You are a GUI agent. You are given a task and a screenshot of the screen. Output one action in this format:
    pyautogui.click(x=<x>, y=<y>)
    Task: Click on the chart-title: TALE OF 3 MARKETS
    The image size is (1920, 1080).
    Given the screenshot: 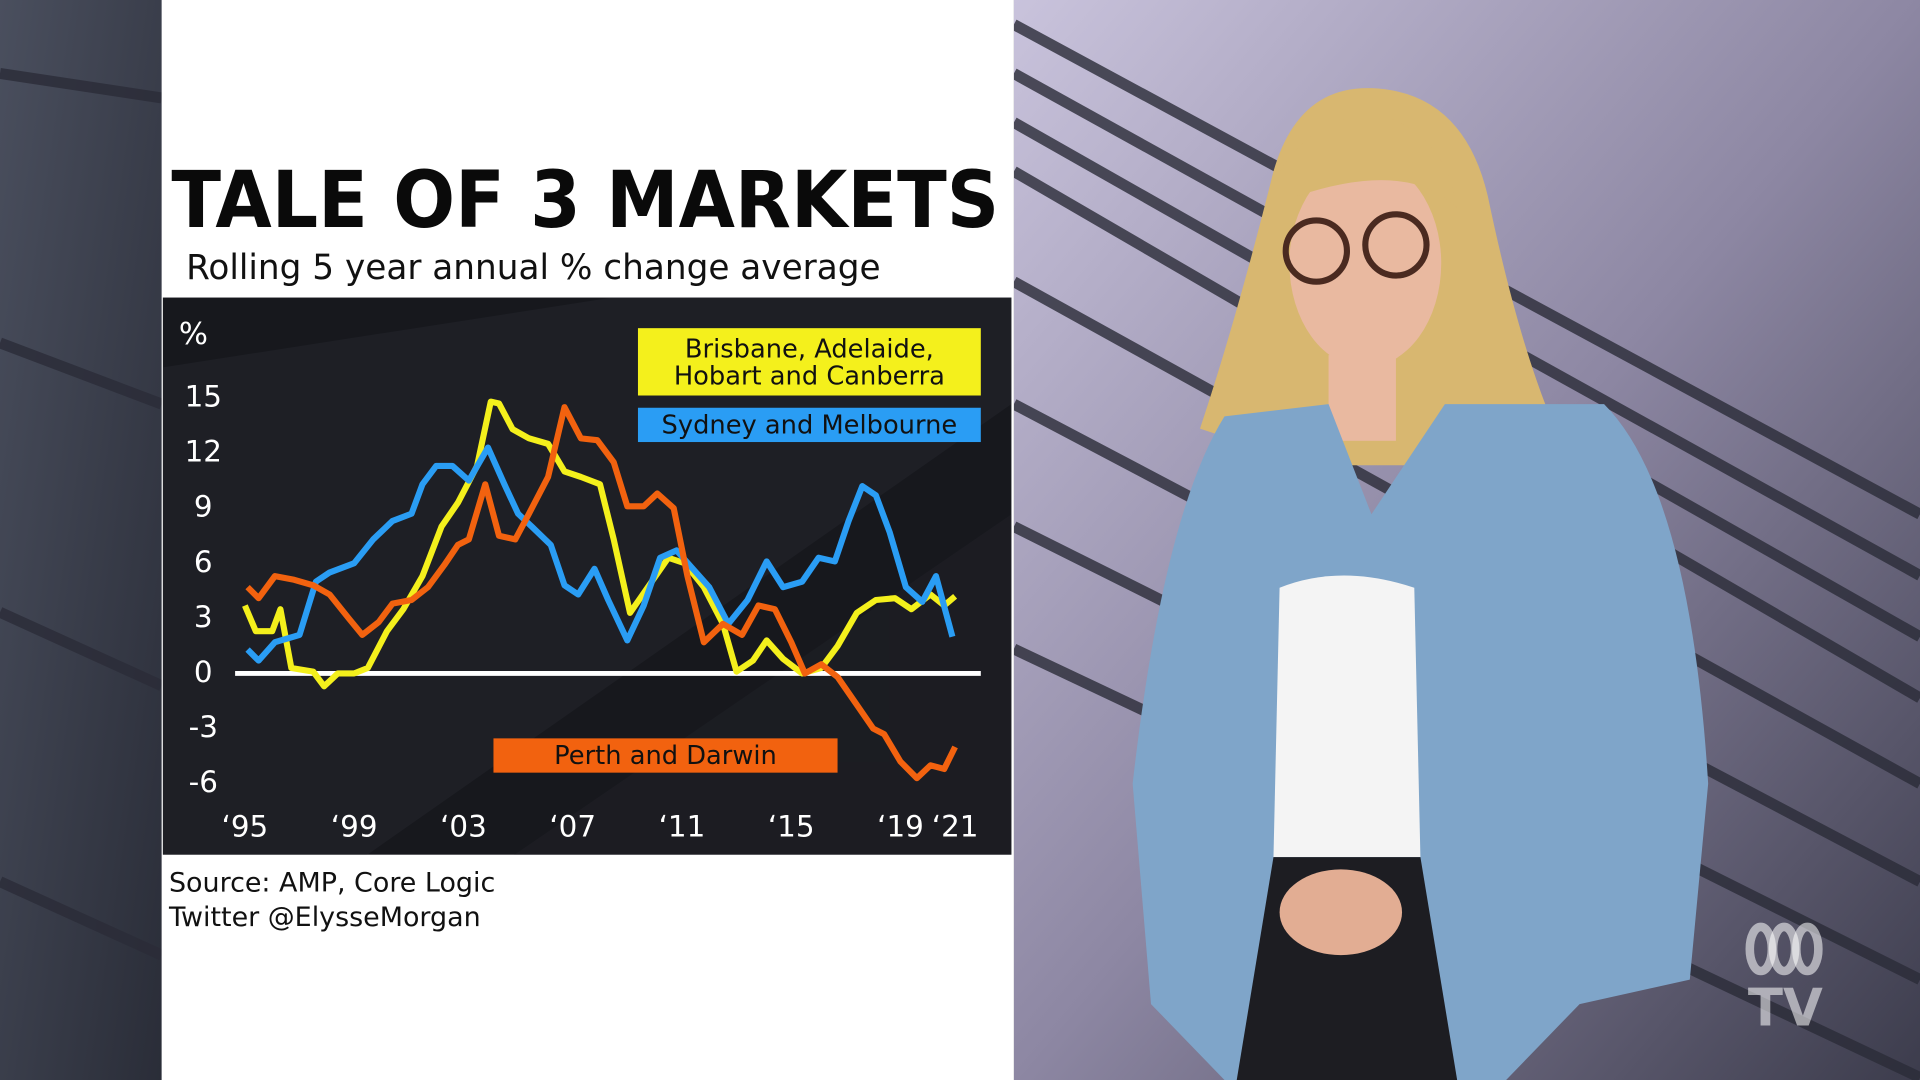 What is the action you would take?
    pyautogui.click(x=585, y=200)
    